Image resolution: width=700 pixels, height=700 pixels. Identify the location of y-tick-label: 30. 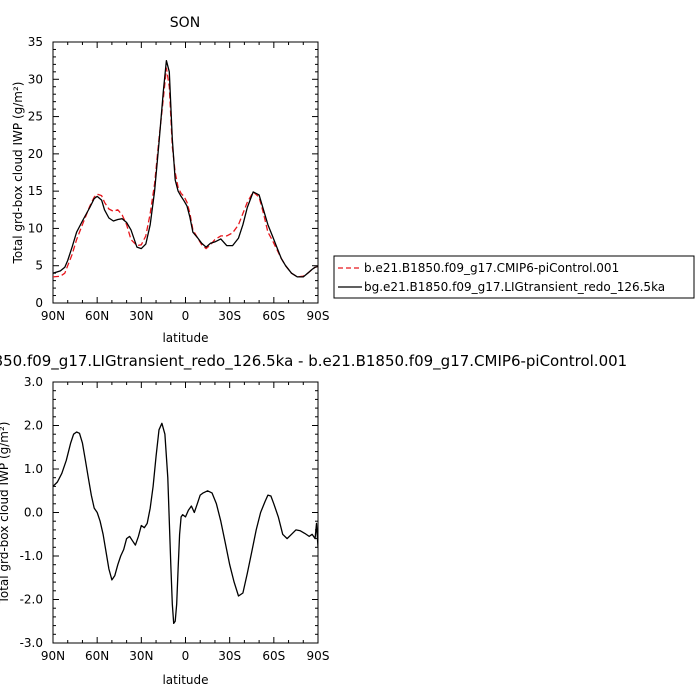
(35, 79).